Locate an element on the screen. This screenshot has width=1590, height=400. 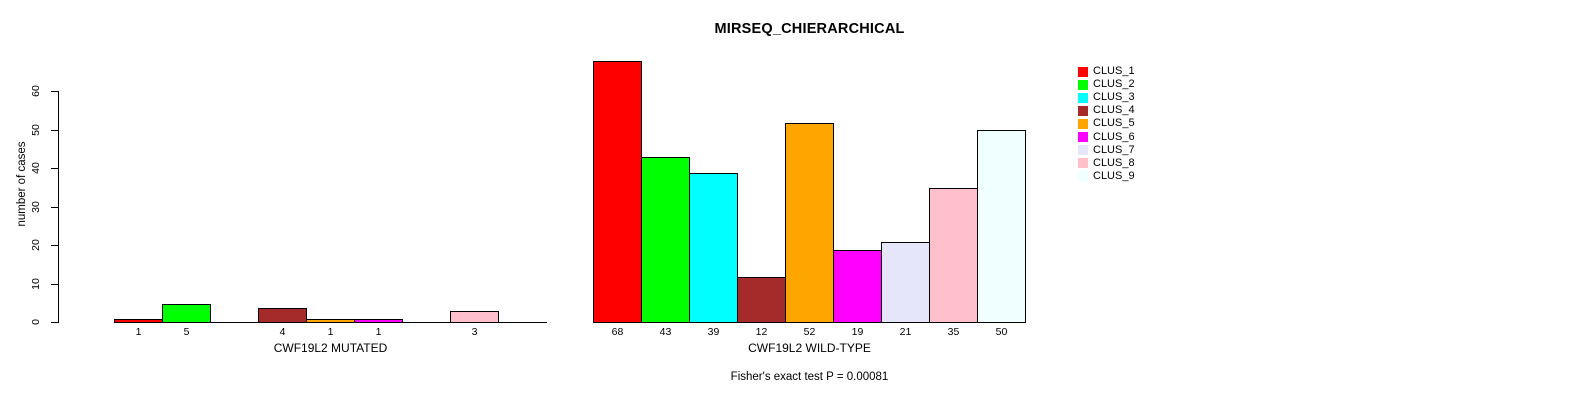
legend-label-CLUS_5: CLUS_5 is located at coordinates (1114, 123).